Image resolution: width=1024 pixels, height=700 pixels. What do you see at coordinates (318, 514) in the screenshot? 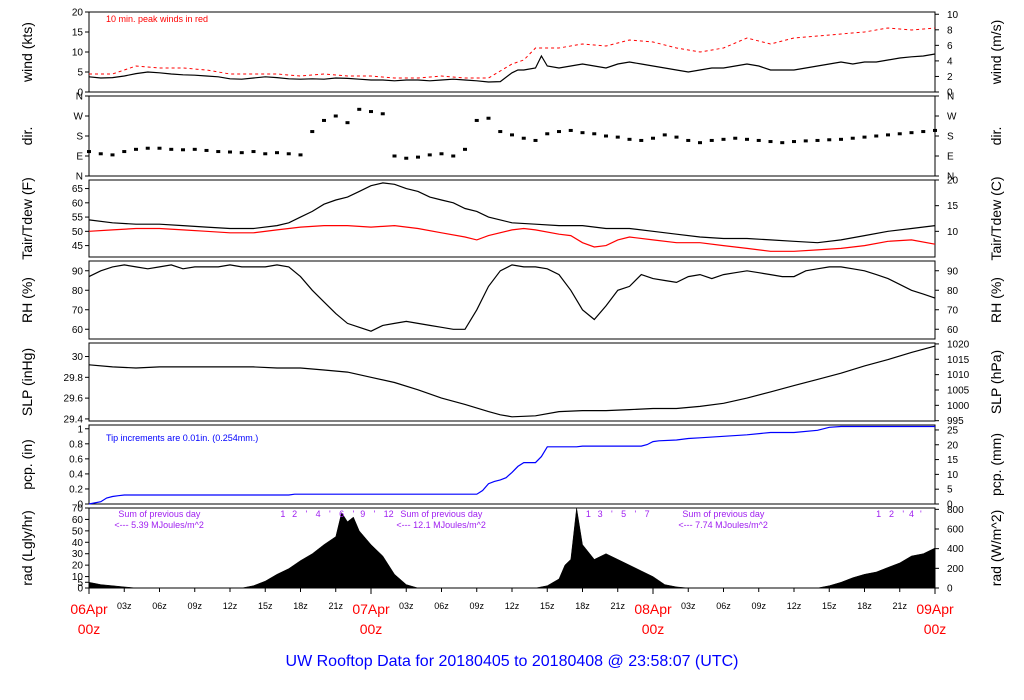
I see `rad-hour-marker: 4` at bounding box center [318, 514].